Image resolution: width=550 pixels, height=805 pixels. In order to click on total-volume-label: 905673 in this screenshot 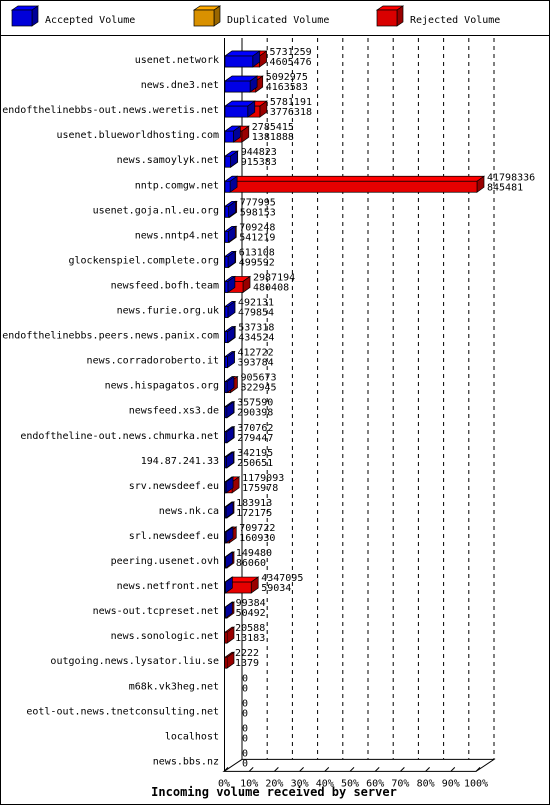, I will do `click(258, 378)`.